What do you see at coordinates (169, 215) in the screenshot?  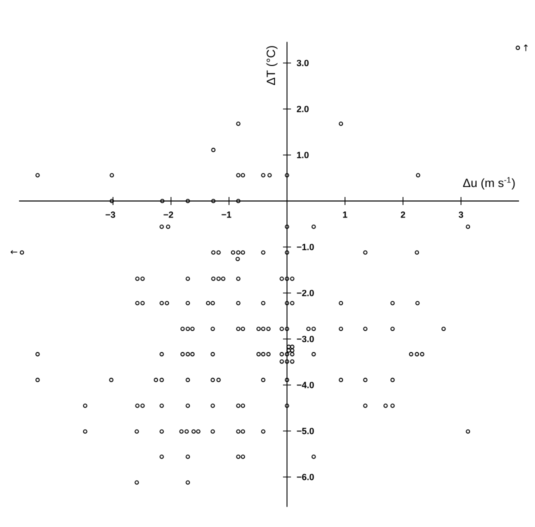 I see `x-tick-label: −2` at bounding box center [169, 215].